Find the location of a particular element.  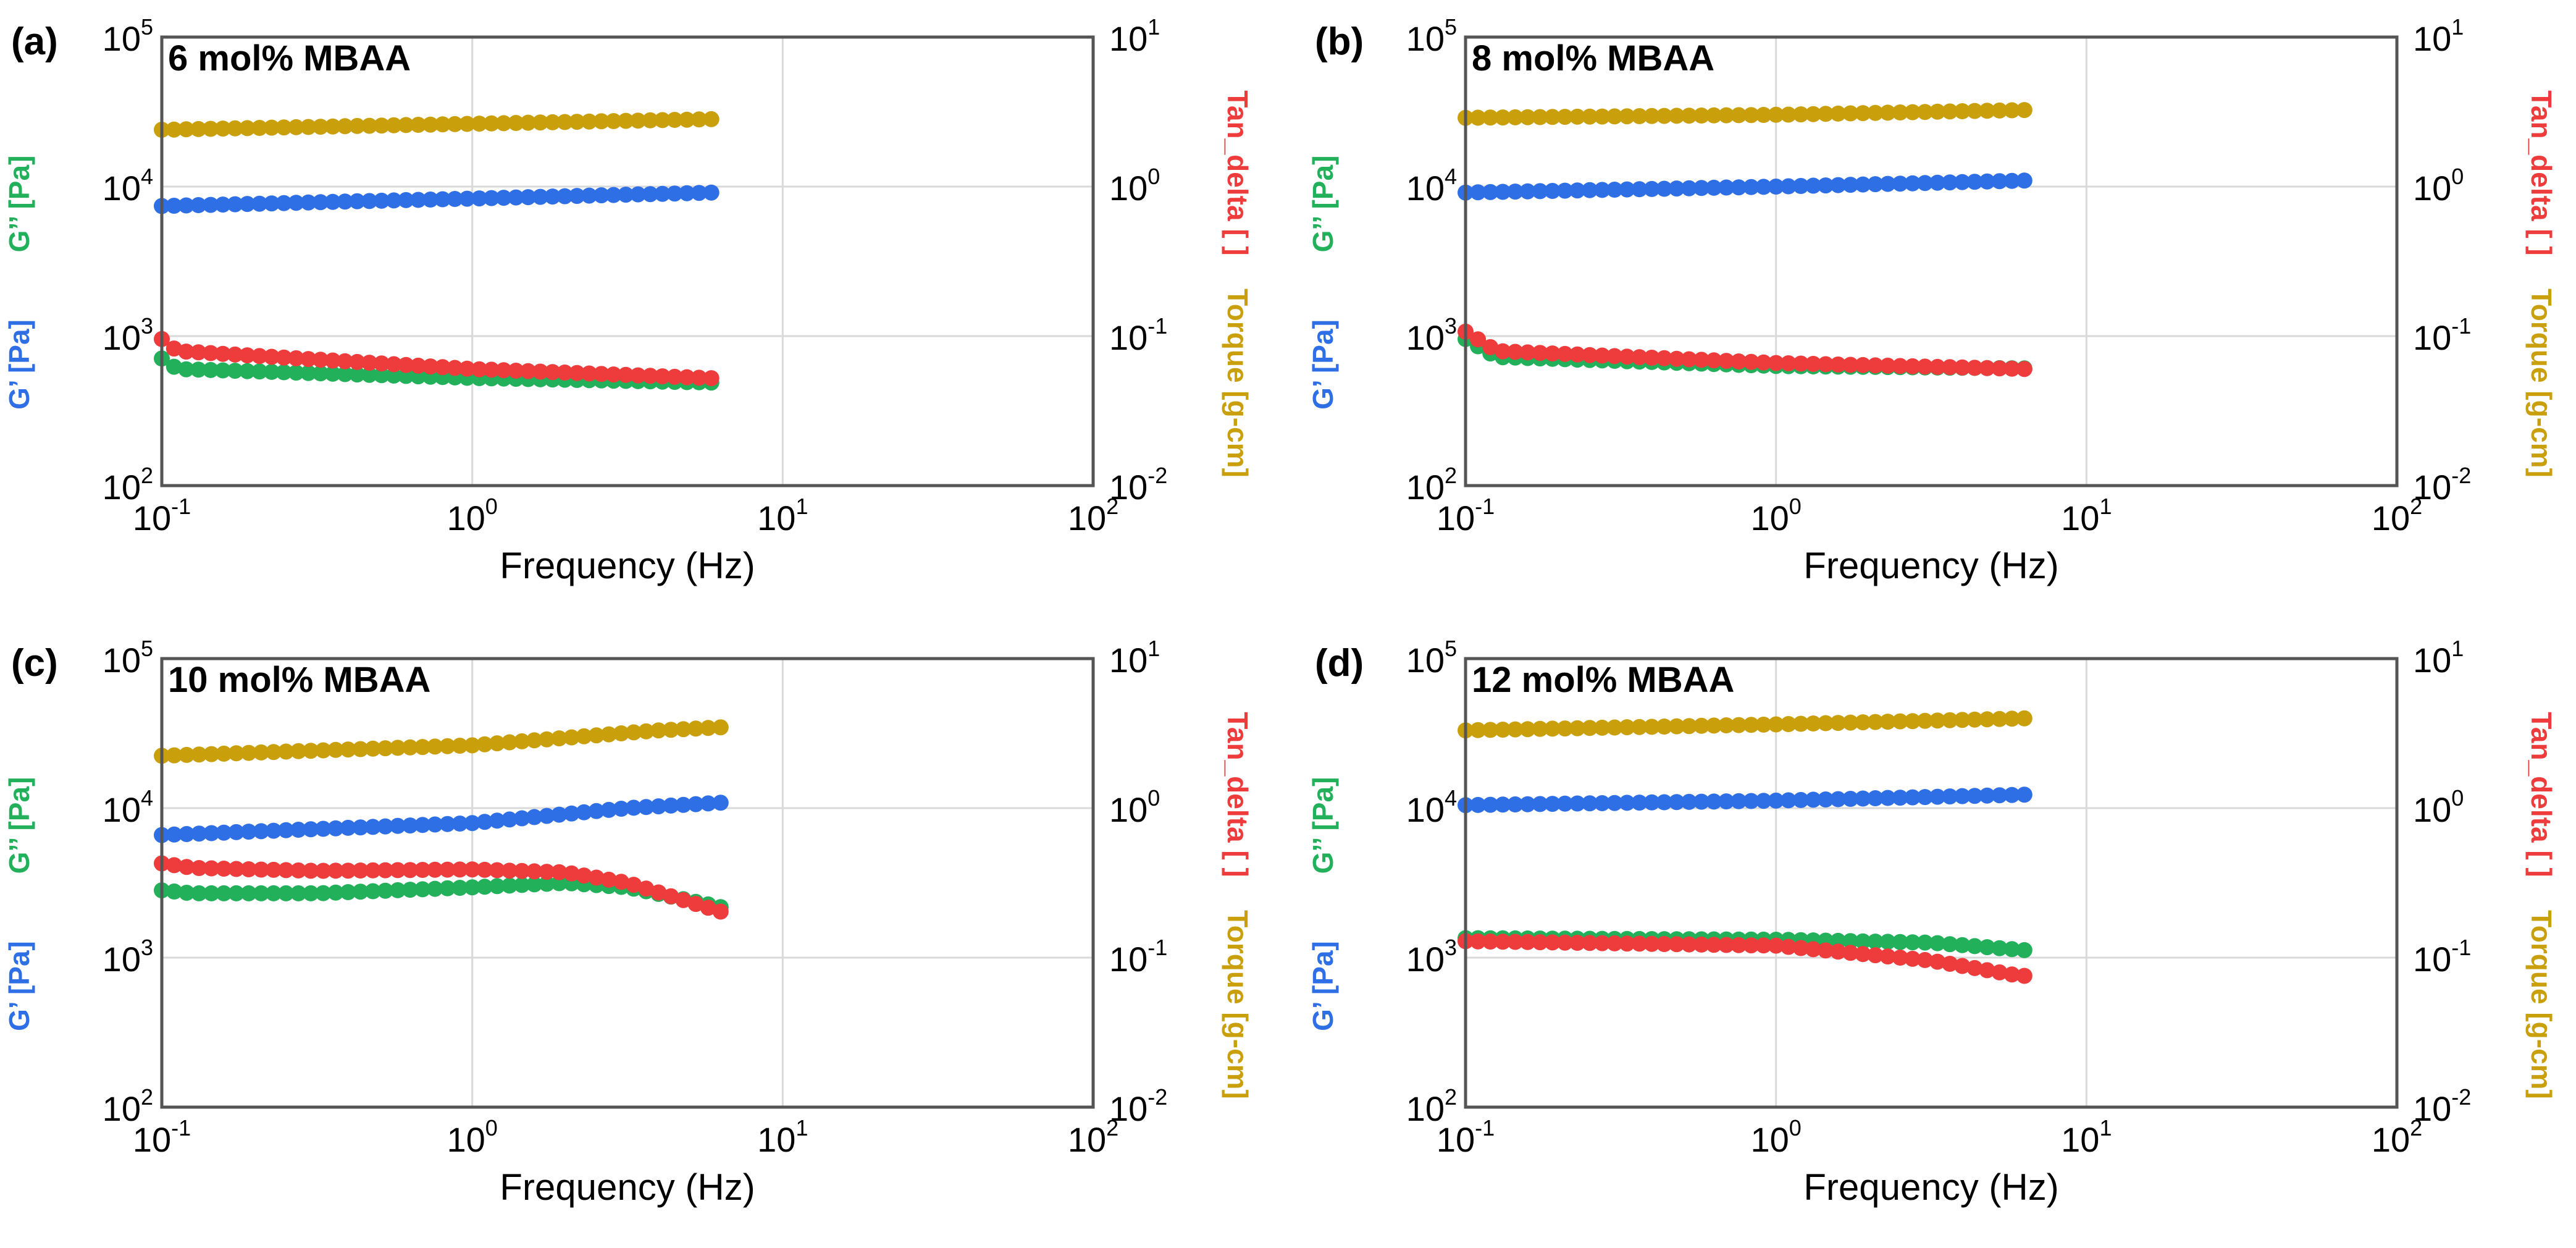

left-y-tick-label: 10⁵ is located at coordinates (1431, 658).